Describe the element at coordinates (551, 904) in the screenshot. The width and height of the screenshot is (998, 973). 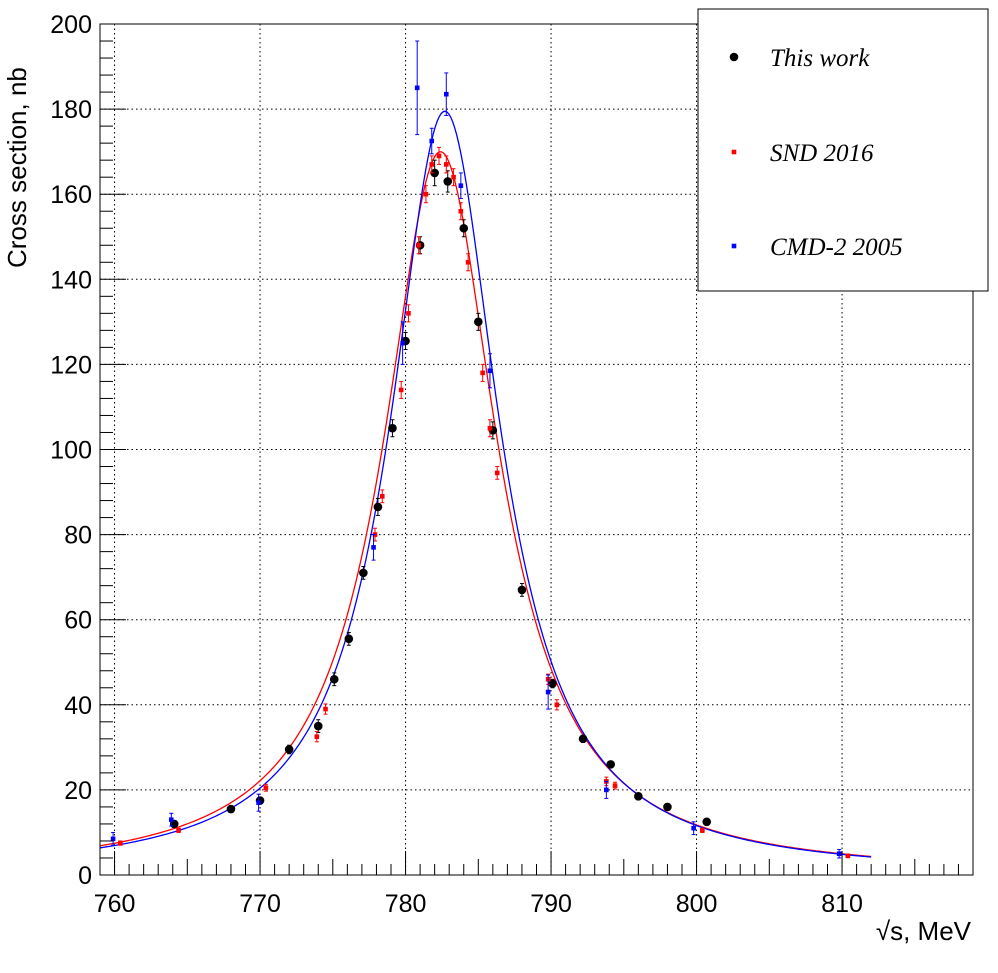
I see `x-tick-label: 790` at that location.